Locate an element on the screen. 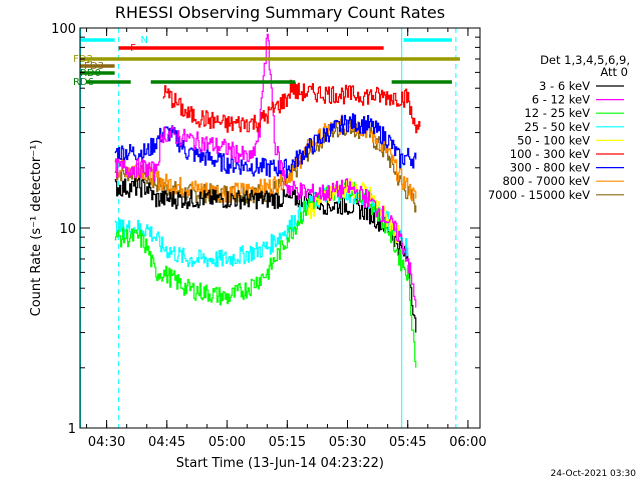 Image resolution: width=640 pixels, height=480 pixels. legend-label-8: 800 - 7000 keV is located at coordinates (546, 181).